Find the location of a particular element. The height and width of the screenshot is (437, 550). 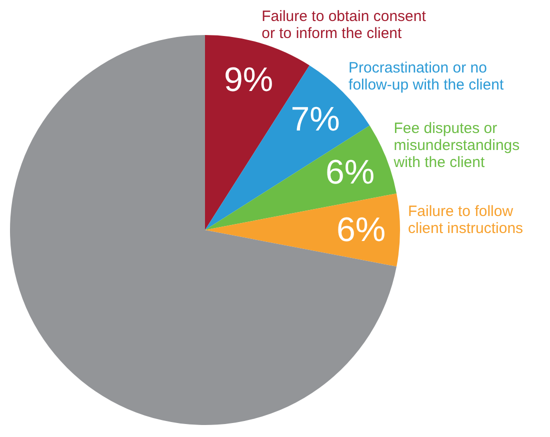

slice-label: Failure to obtain consent or to inform the client is located at coordinates (346, 25).